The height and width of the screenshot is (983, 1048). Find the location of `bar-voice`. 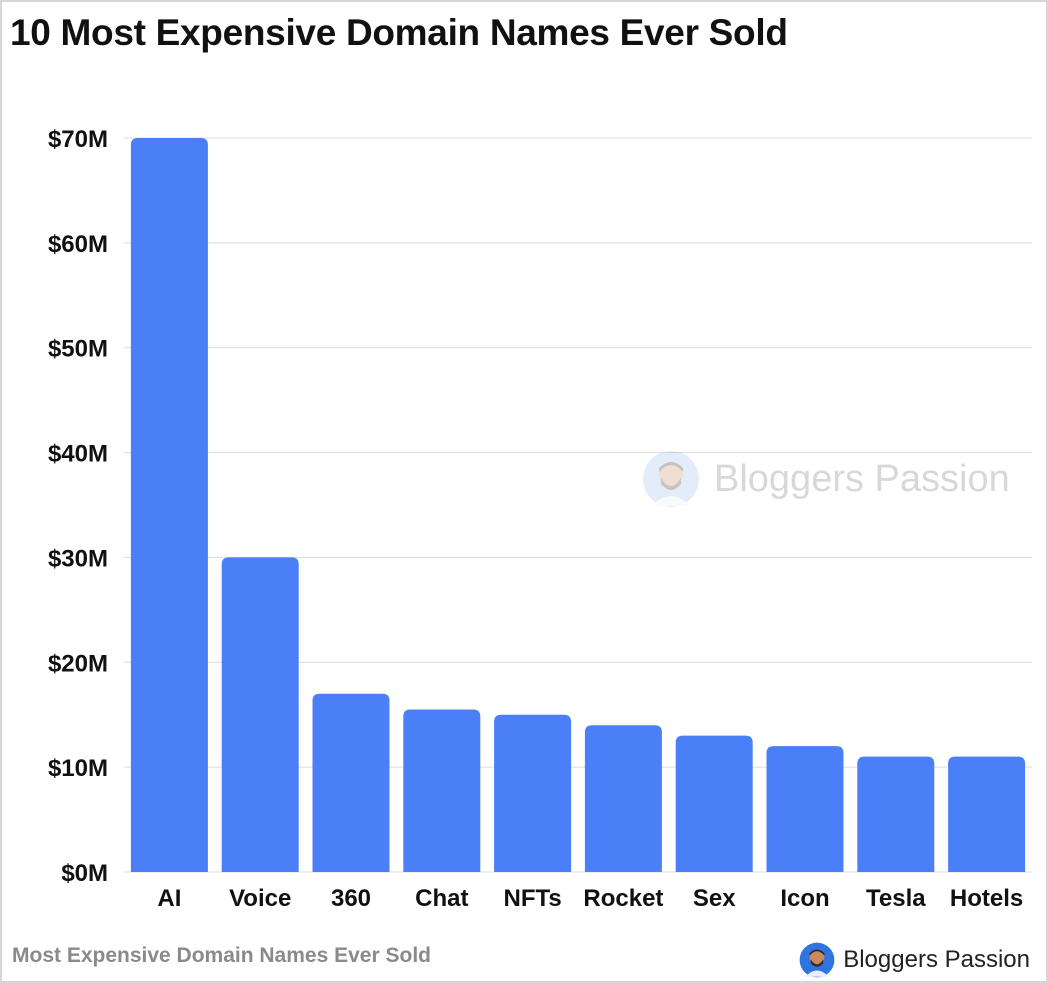

bar-voice is located at coordinates (260, 714).